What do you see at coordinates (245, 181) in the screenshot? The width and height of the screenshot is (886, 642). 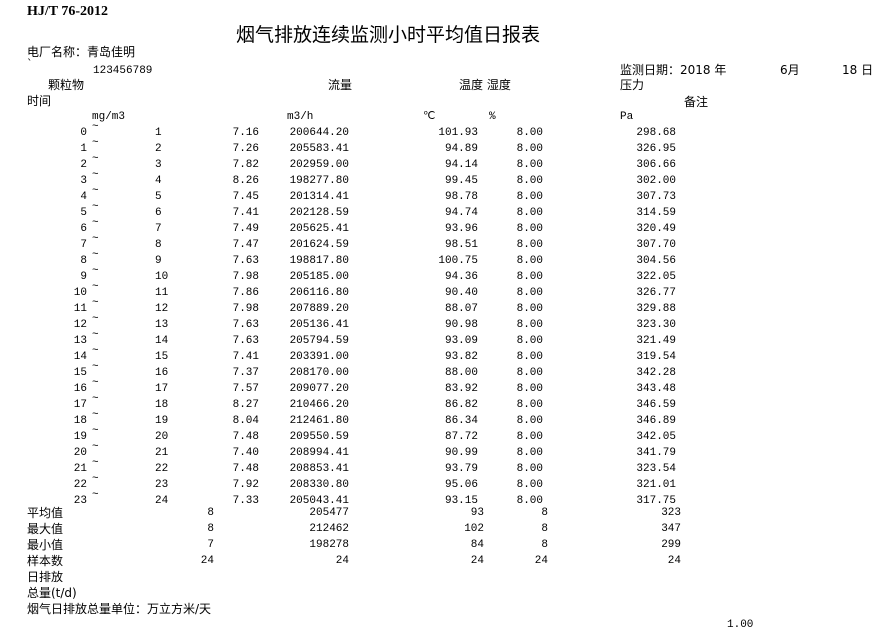 I see `particulate-cell: 8.26` at bounding box center [245, 181].